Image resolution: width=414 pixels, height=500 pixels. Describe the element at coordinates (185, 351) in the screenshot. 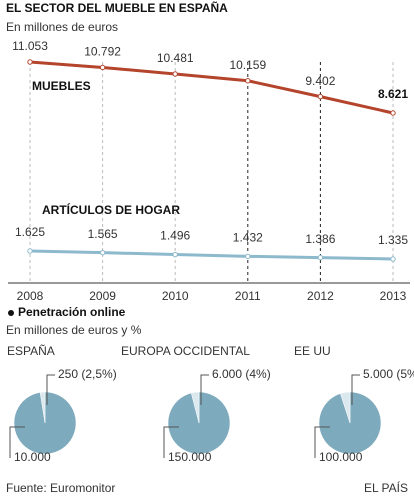

I see `pie-title: EUROPA OCCIDENTAL` at that location.